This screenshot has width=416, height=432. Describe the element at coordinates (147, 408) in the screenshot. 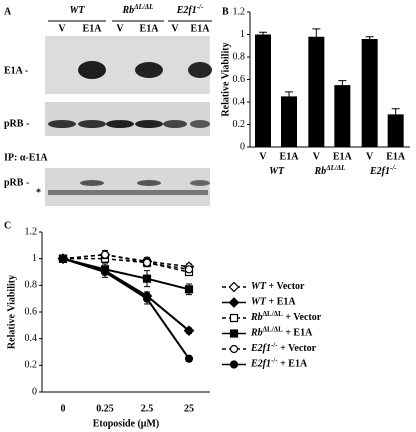

I see `x-tick-label: 2.5` at that location.